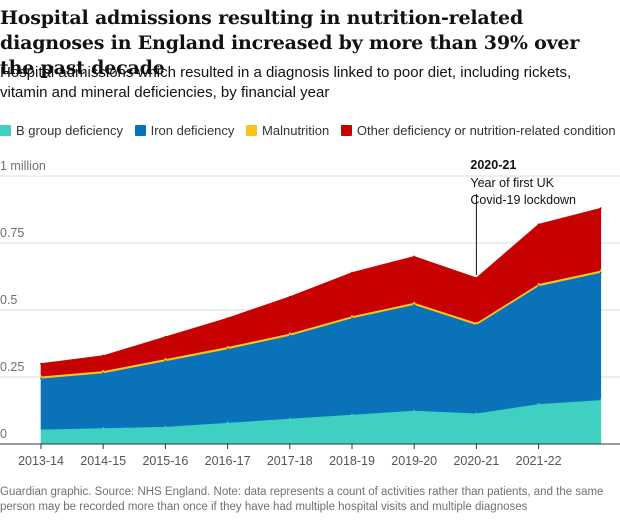 The width and height of the screenshot is (620, 522). Describe the element at coordinates (8, 300) in the screenshot. I see `y-tick-label: 0.5` at that location.